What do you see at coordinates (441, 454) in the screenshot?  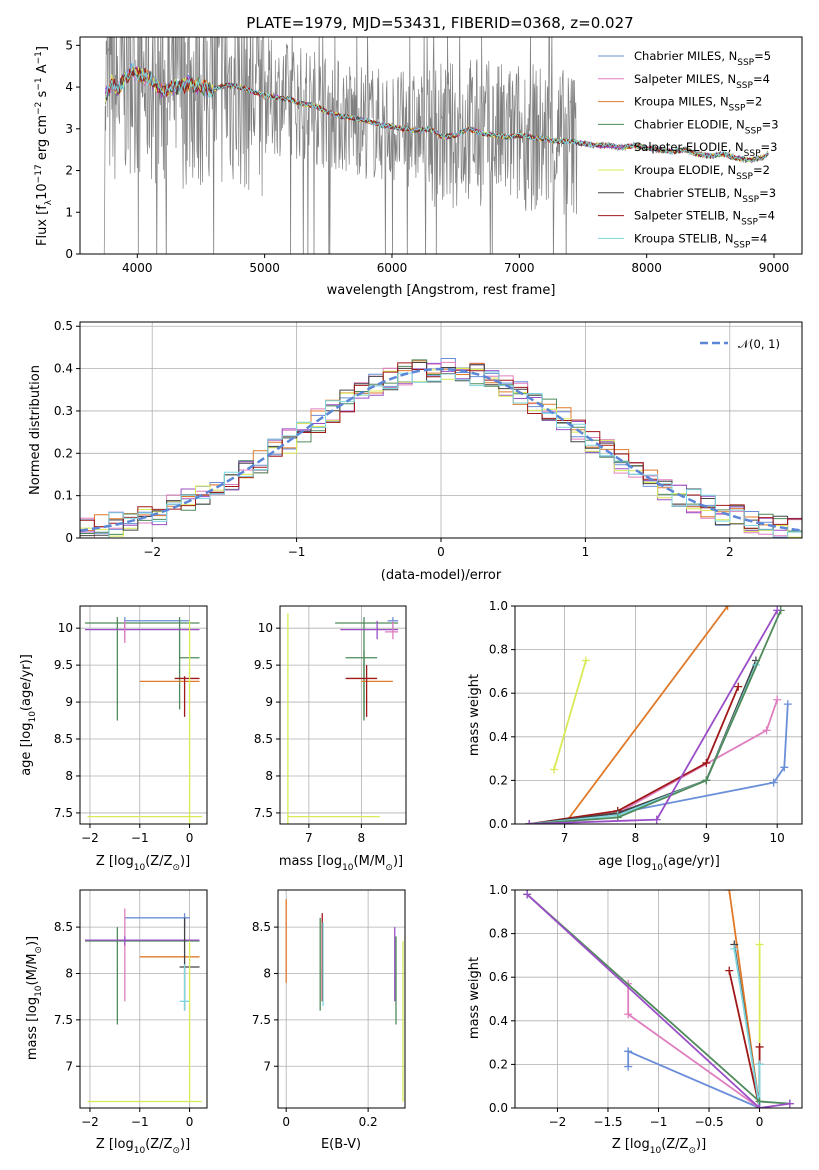 I see `histogram-step` at bounding box center [441, 454].